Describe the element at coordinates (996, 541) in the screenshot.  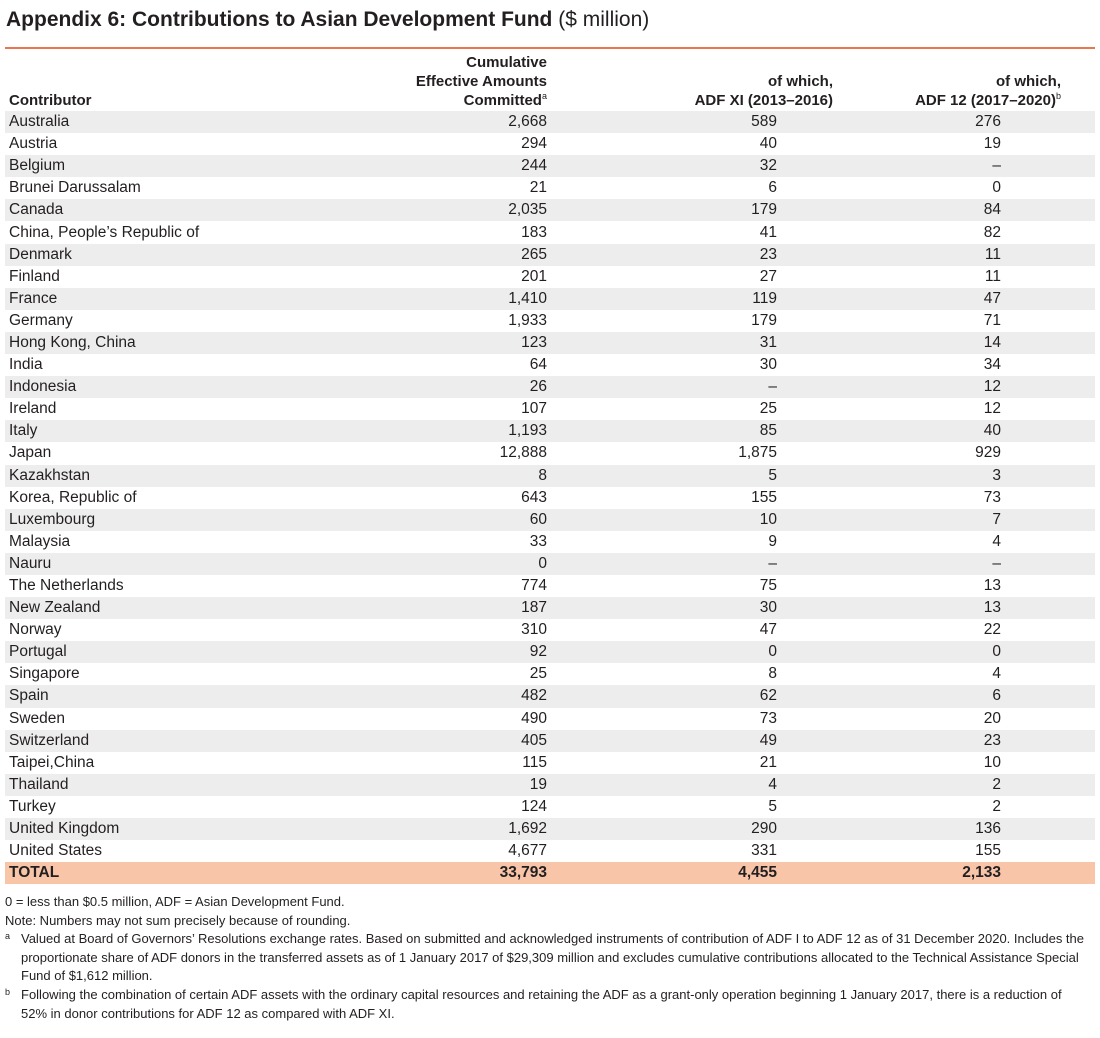
I see `adf12-amount: 4` at that location.